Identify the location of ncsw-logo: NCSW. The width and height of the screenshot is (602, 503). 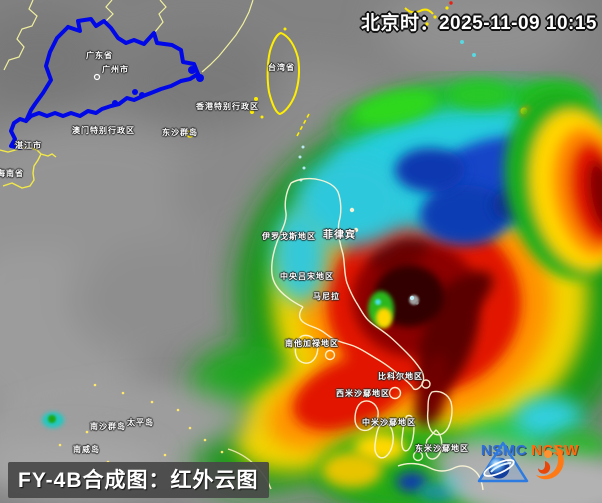
(555, 460).